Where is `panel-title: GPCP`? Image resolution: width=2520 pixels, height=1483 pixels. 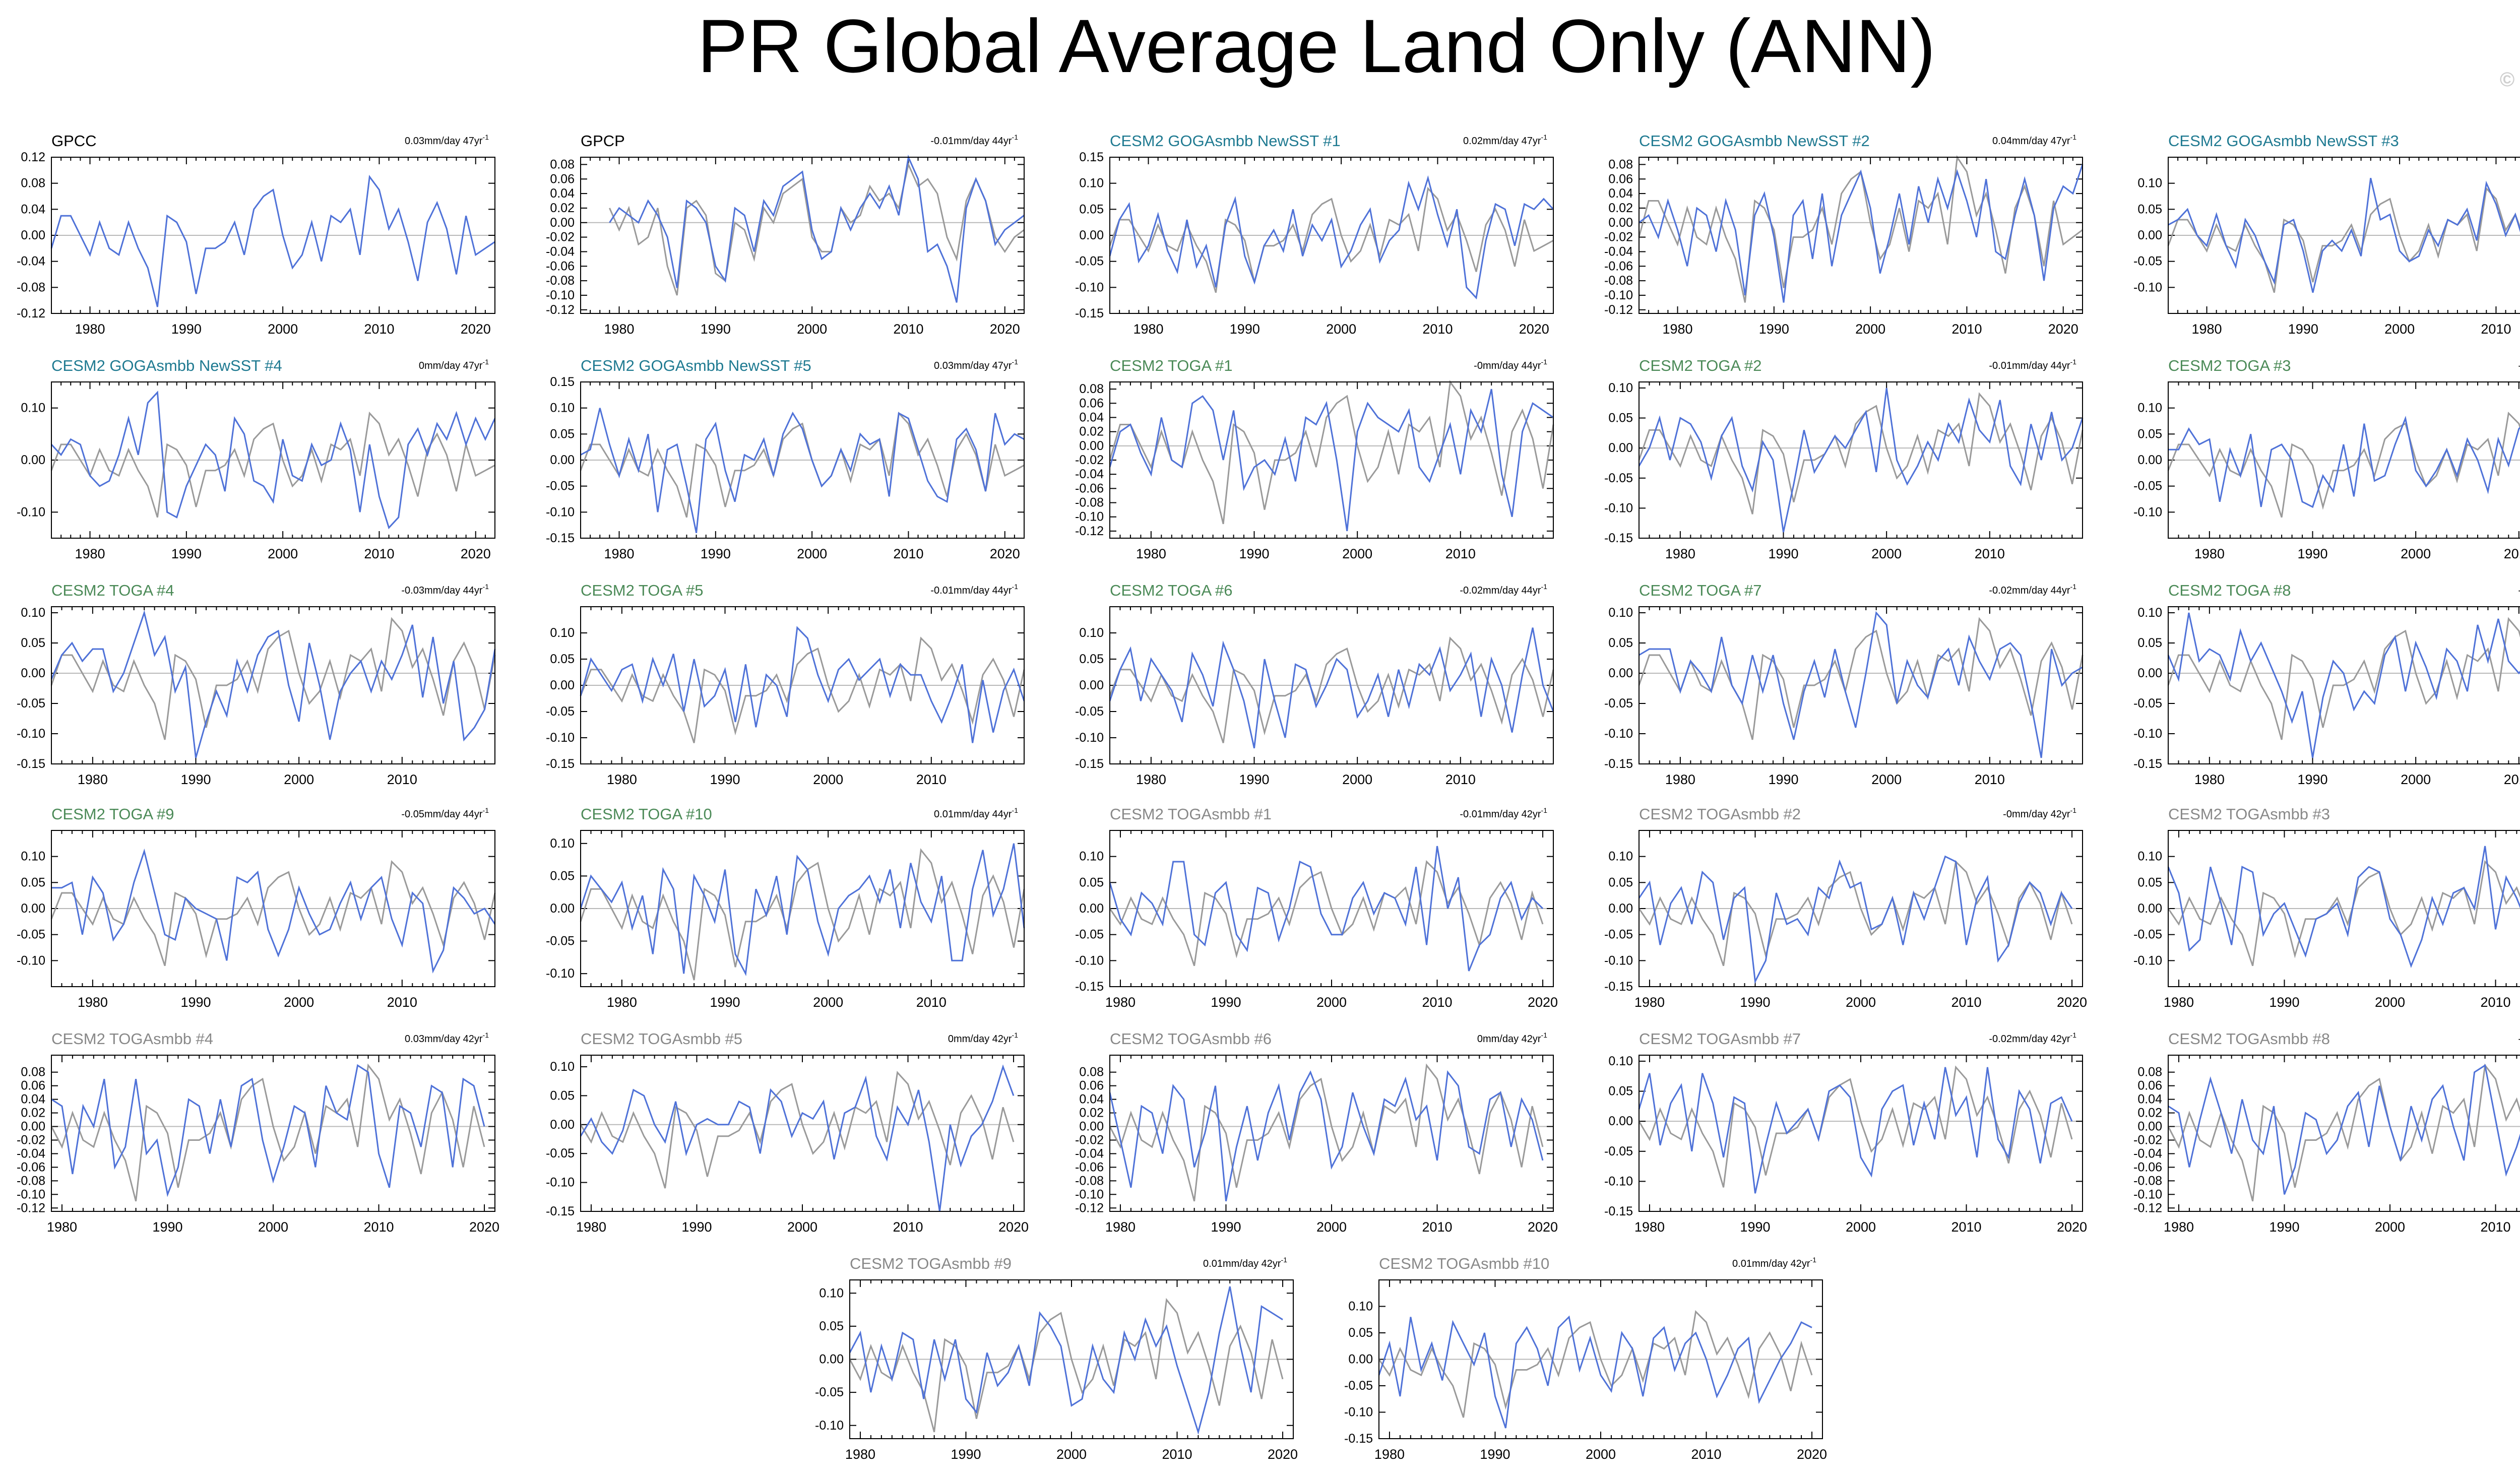
panel-title: GPCP is located at coordinates (603, 141).